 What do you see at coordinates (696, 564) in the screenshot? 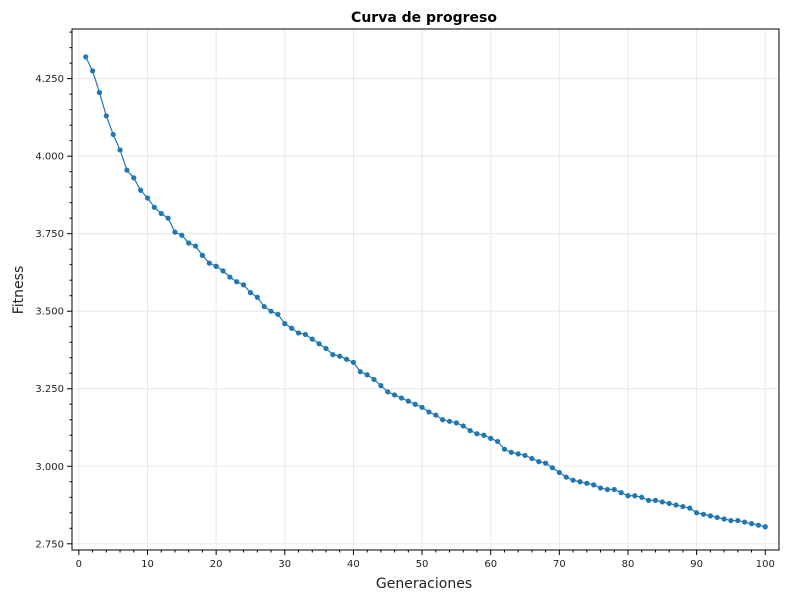
I see `x-tick-label: 90` at bounding box center [696, 564].